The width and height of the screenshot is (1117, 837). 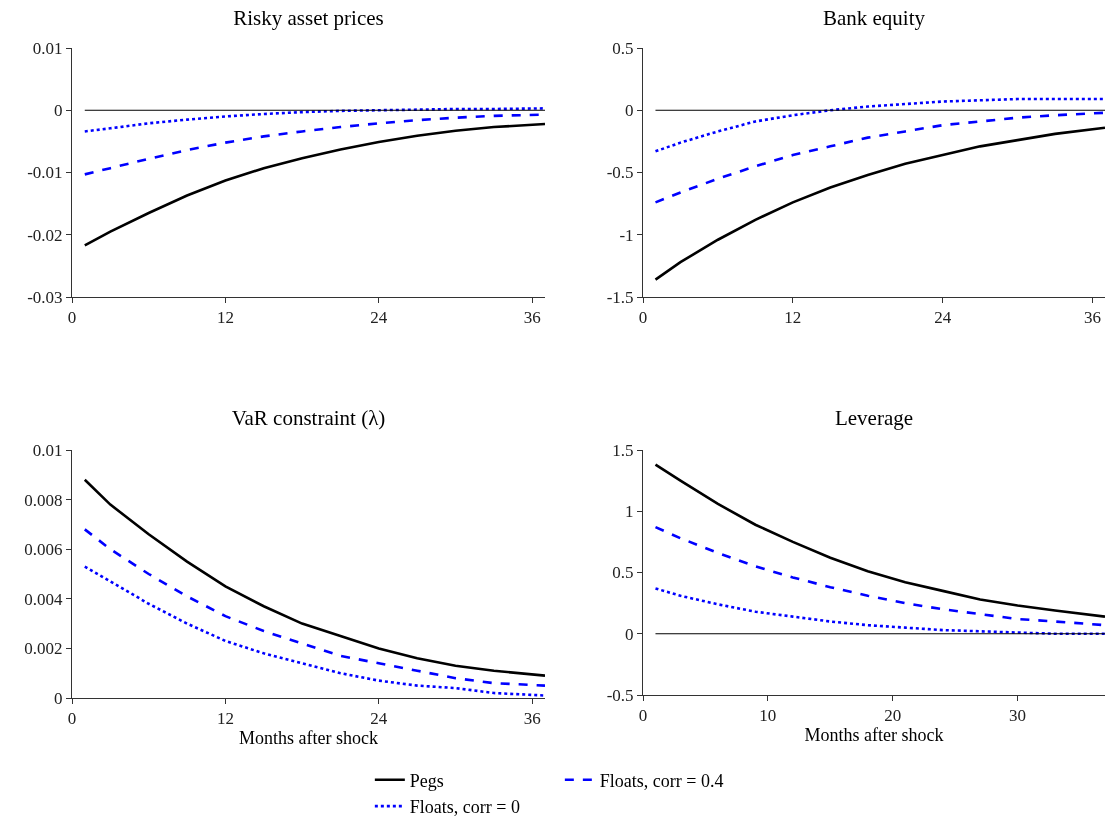 I want to click on chart-title: VaR constraint (λ), so click(x=308, y=417).